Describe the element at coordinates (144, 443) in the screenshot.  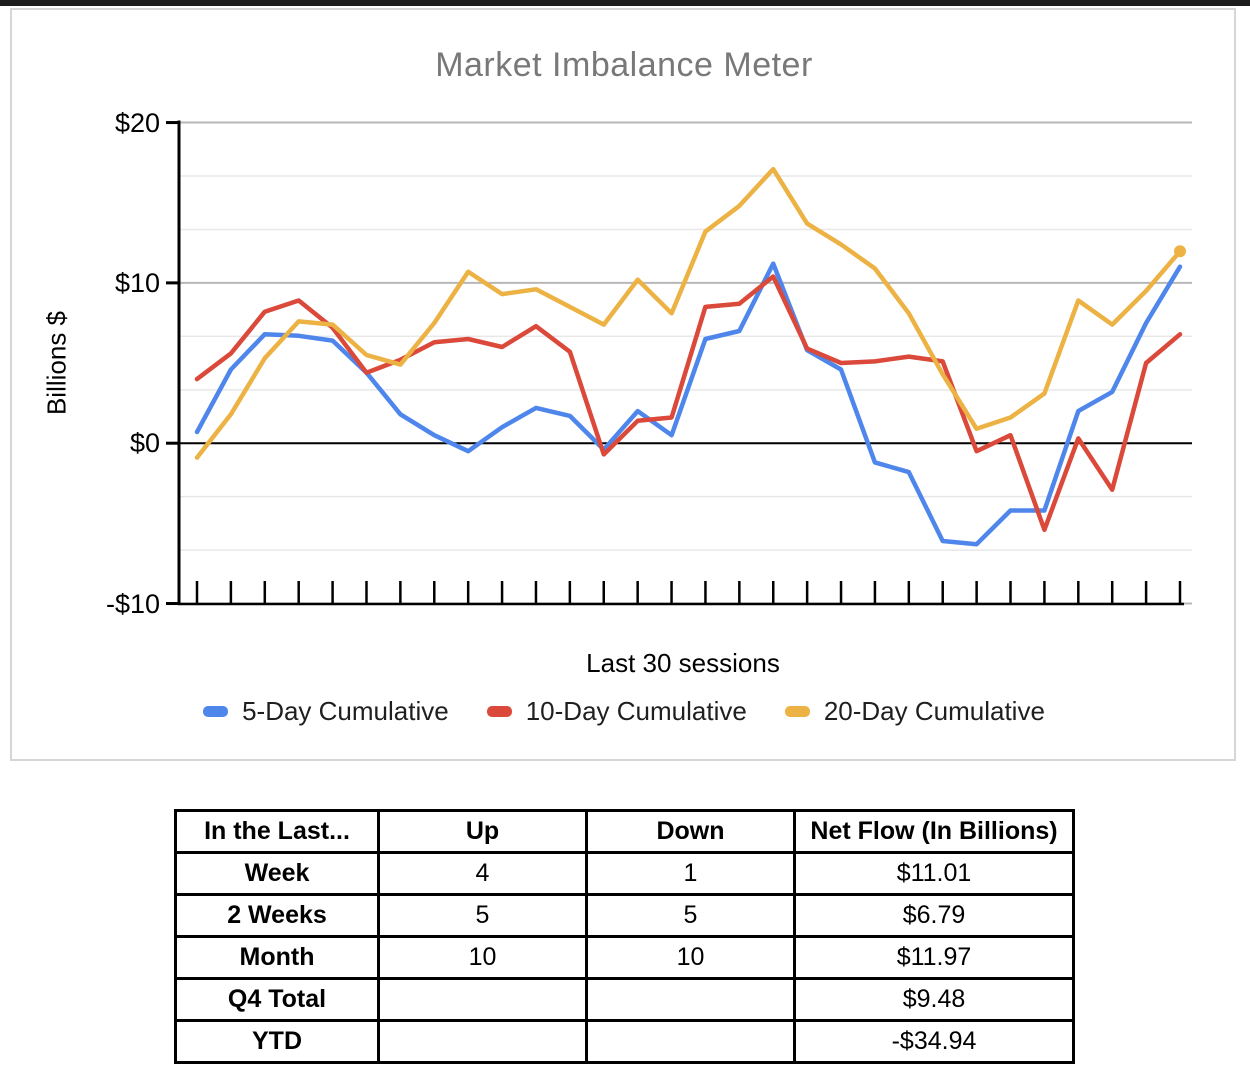
I see `y-tick-label-0: $0` at that location.